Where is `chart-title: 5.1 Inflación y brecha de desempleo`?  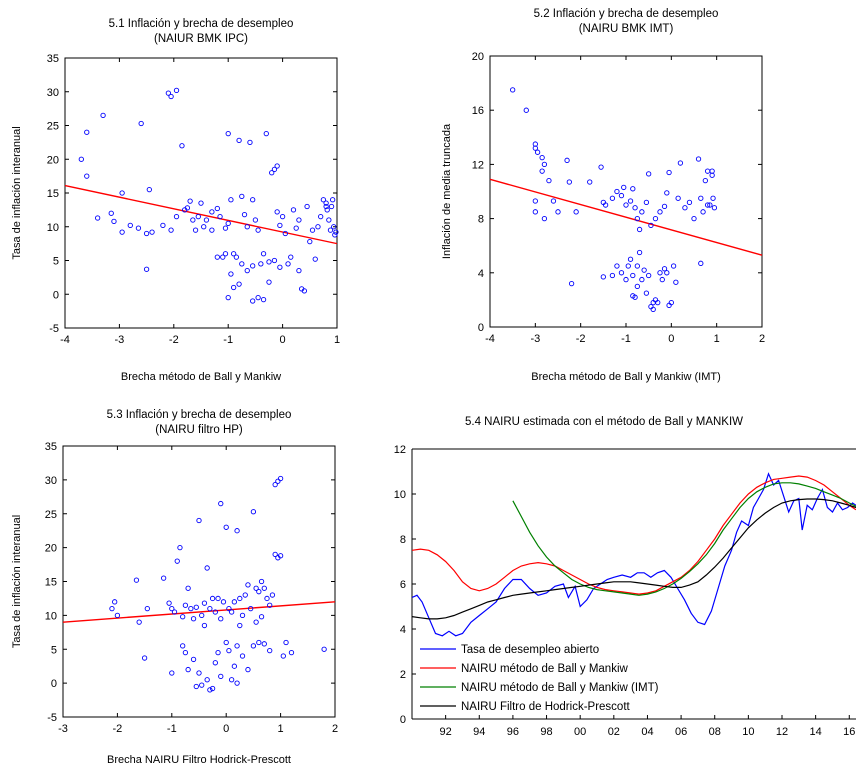
chart-title: 5.1 Inflación y brecha de desempleo is located at coordinates (201, 24).